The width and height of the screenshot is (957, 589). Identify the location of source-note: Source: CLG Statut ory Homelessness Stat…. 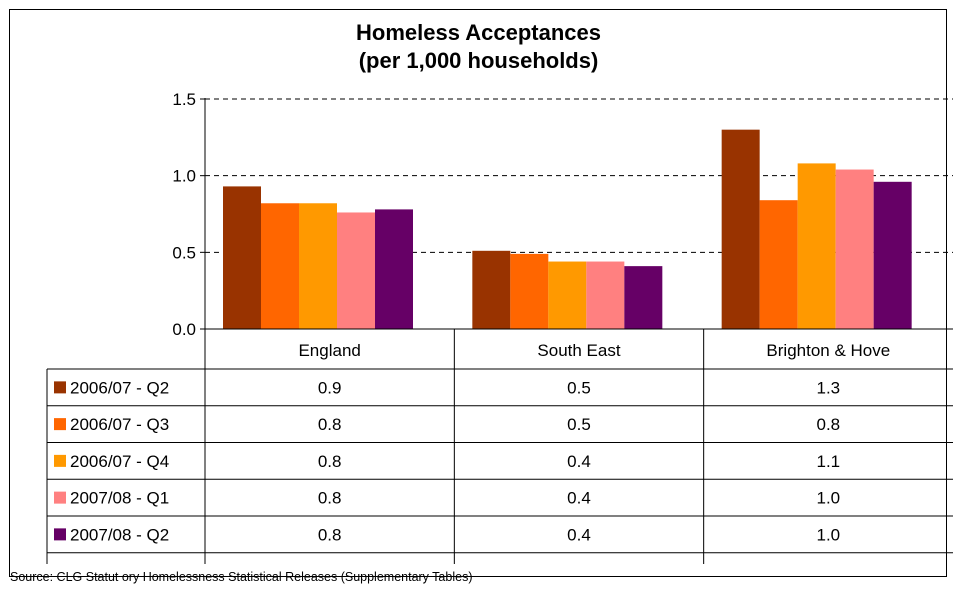
(241, 577).